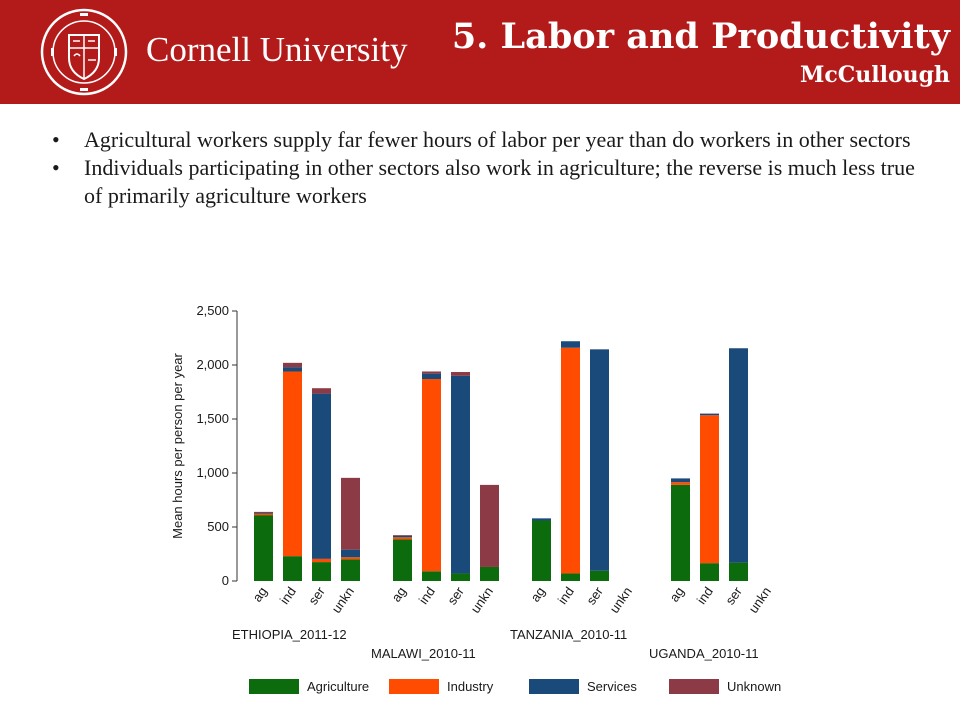 The image size is (960, 720). I want to click on y-tick-label: 2,500, so click(212, 310).